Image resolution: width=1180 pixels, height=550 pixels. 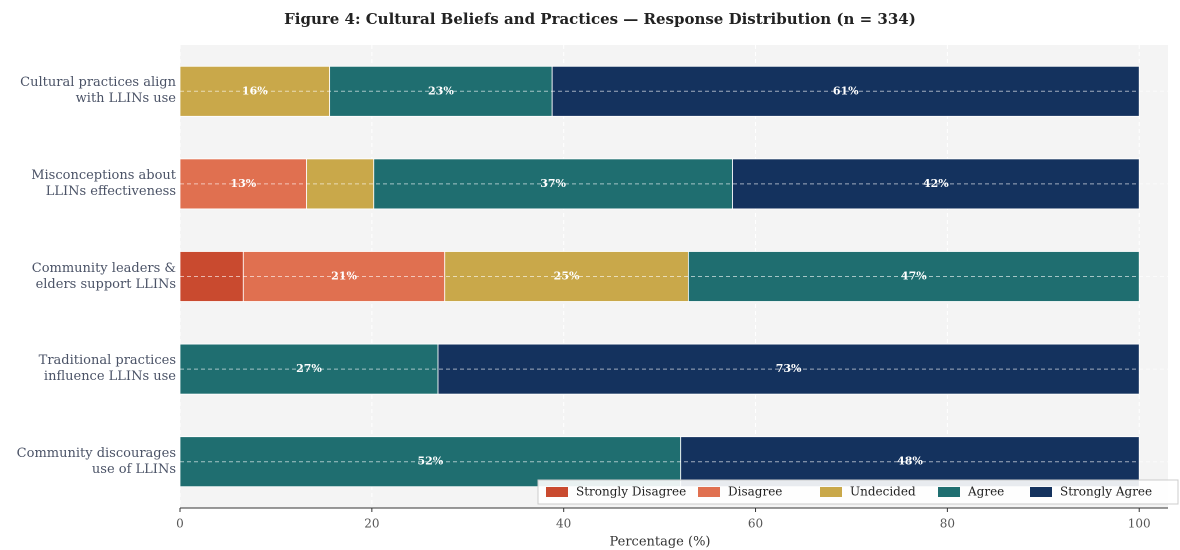 I want to click on bar-segment, so click(x=430, y=462).